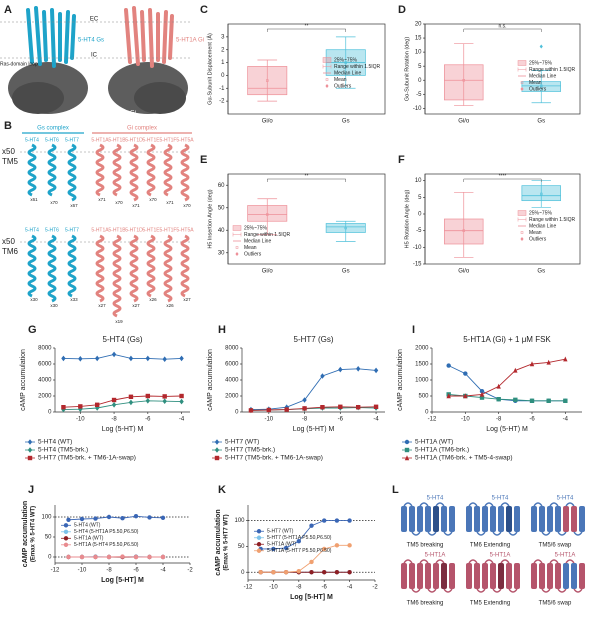 This screenshot has width=600, height=621. Describe the element at coordinates (95, 60) in the screenshot. I see `panel-a-art` at that location.